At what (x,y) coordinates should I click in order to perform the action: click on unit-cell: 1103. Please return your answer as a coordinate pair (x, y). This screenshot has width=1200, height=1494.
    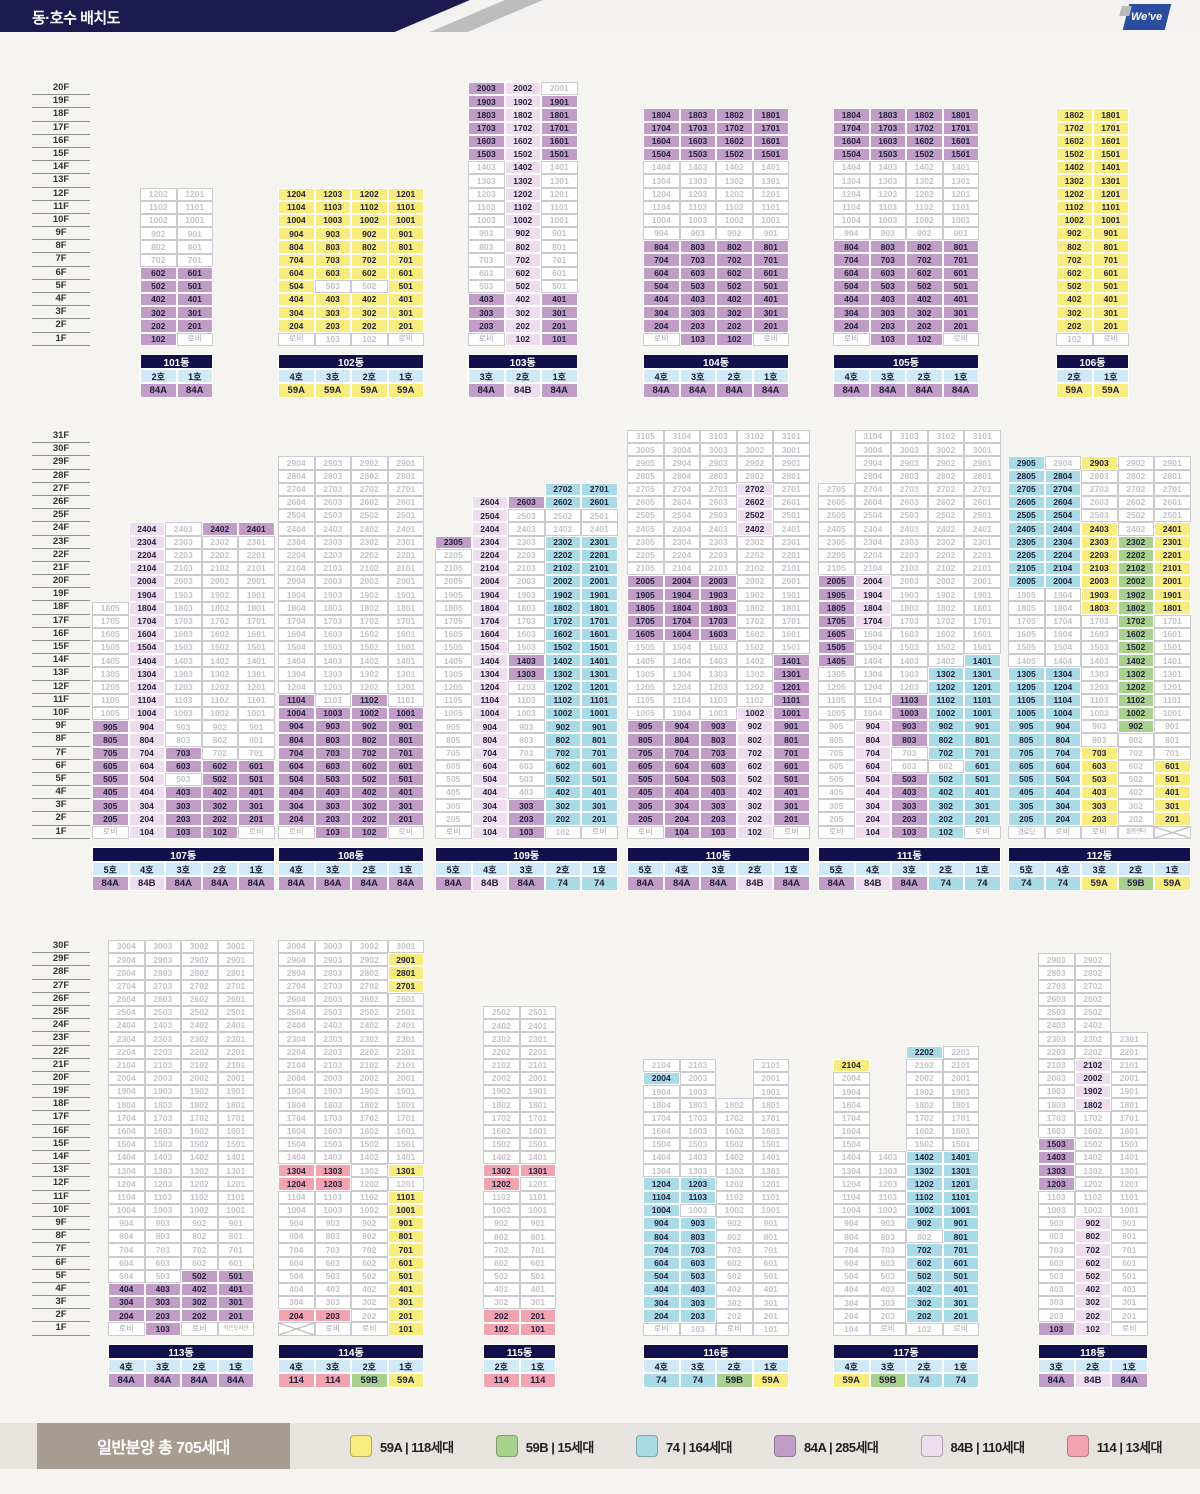
    Looking at the image, I should click on (718, 700).